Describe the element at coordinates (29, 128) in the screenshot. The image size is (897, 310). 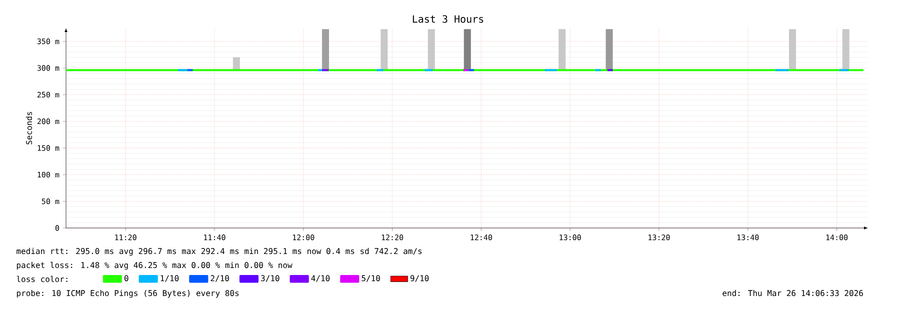
I see `y-axis-title: Seconds` at that location.